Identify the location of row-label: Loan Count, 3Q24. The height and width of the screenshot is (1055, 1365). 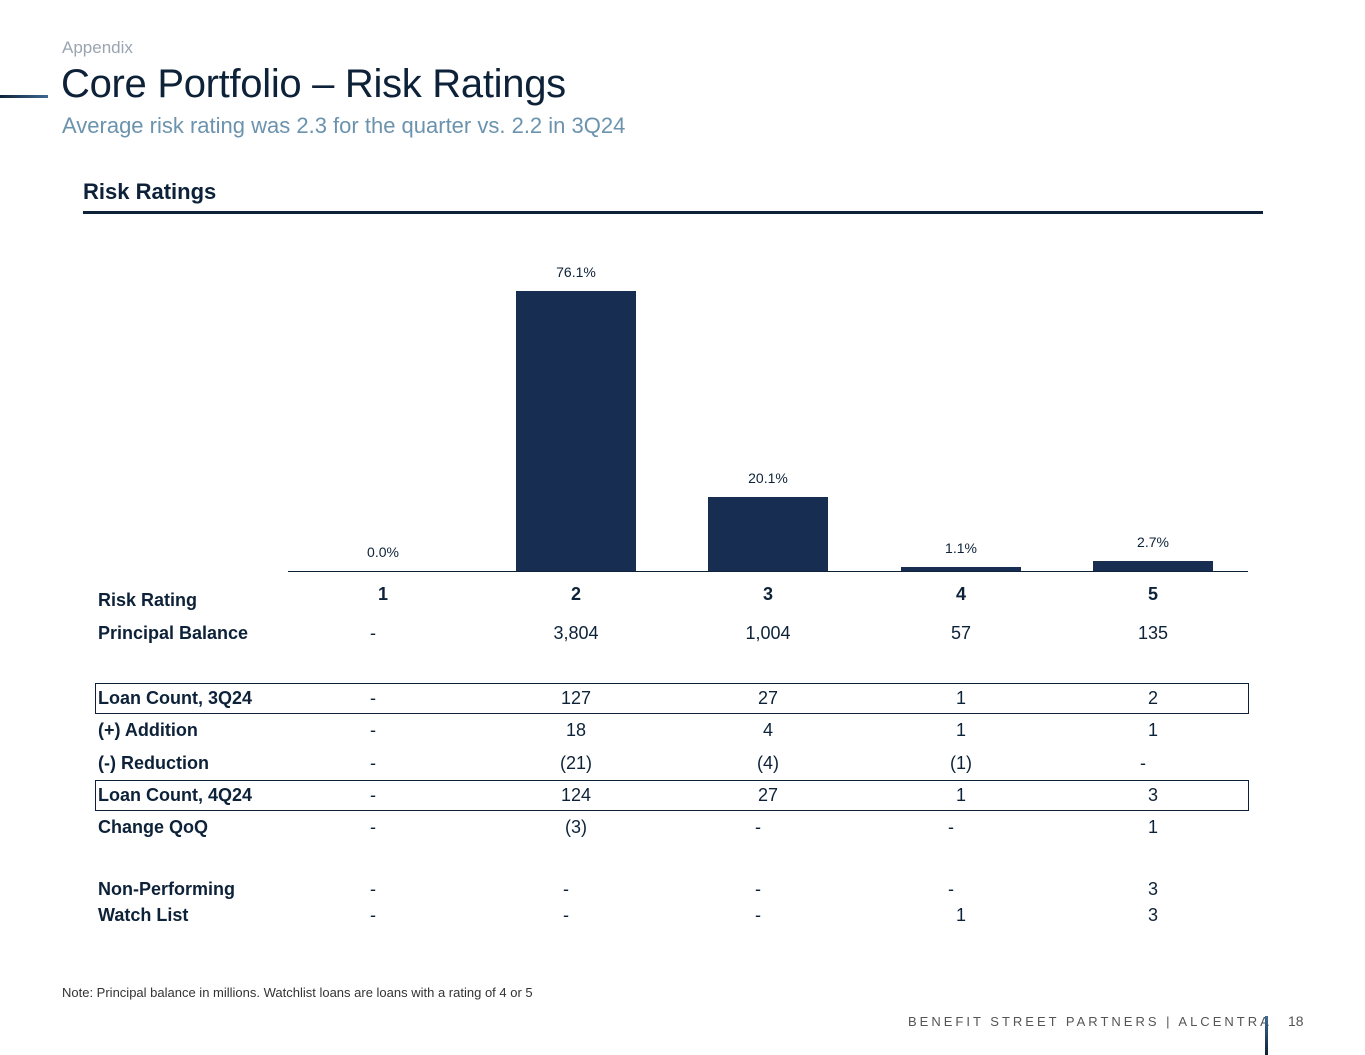
(175, 698).